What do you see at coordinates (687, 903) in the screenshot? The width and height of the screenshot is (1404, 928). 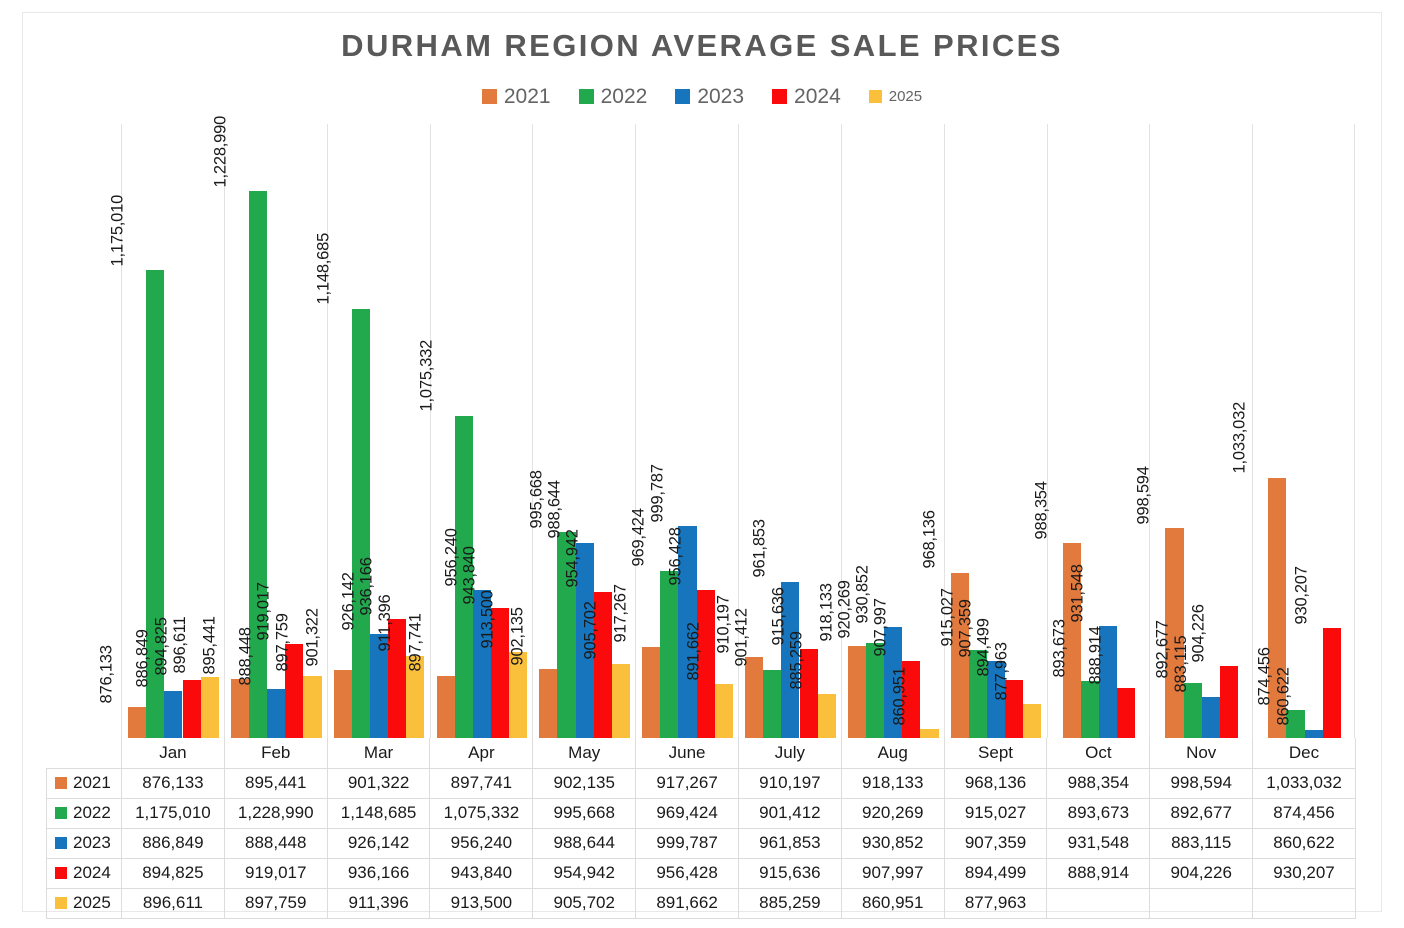 I see `table-cell: 891,662` at bounding box center [687, 903].